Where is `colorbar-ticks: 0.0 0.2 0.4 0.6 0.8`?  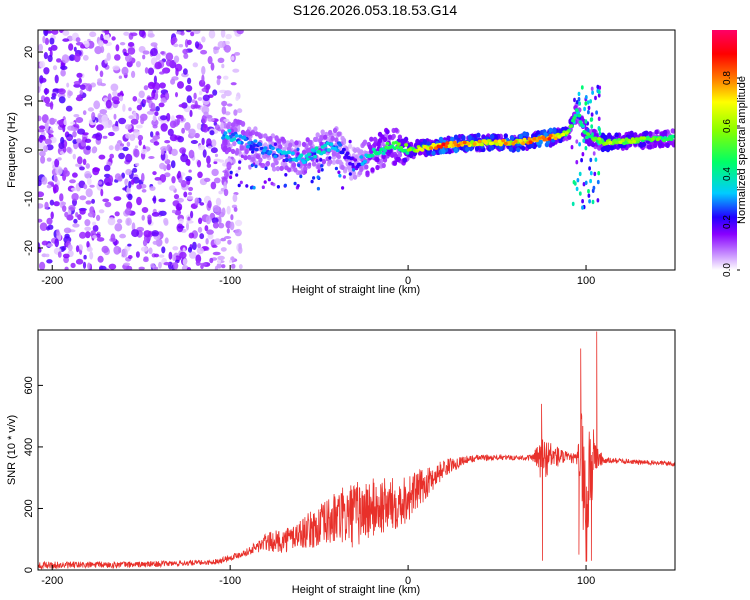
colorbar-ticks: 0.0 0.2 0.4 0.6 0.8 is located at coordinates (731, 174).